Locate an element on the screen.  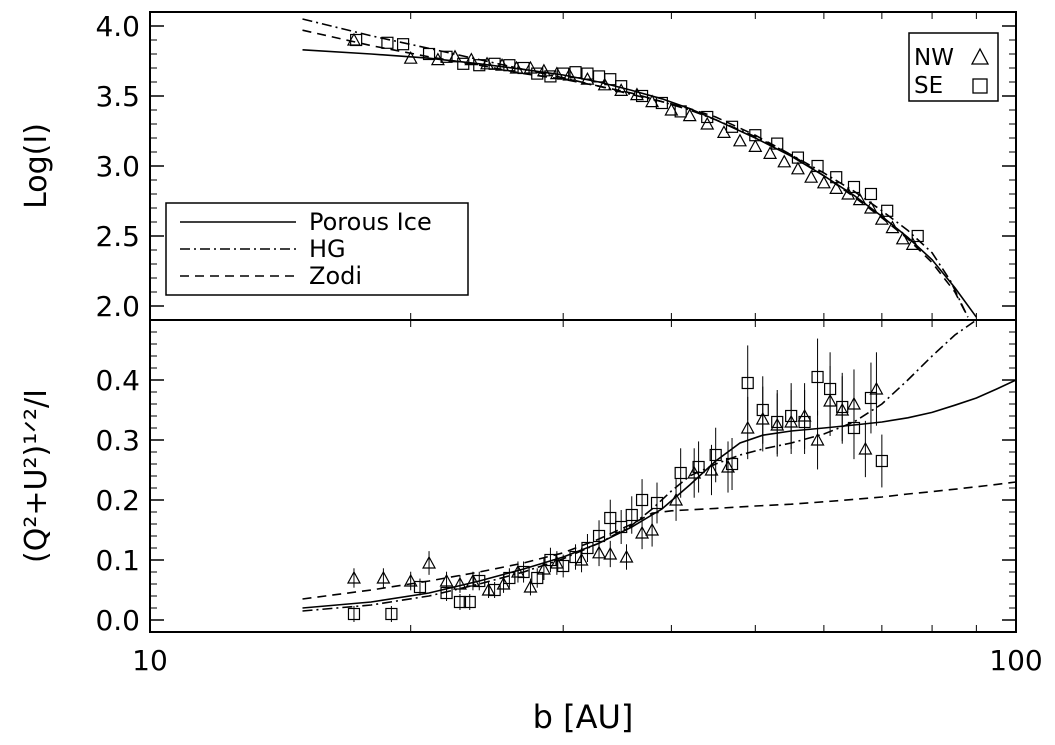
y-tick-label: 4.0 is located at coordinates (117, 26).